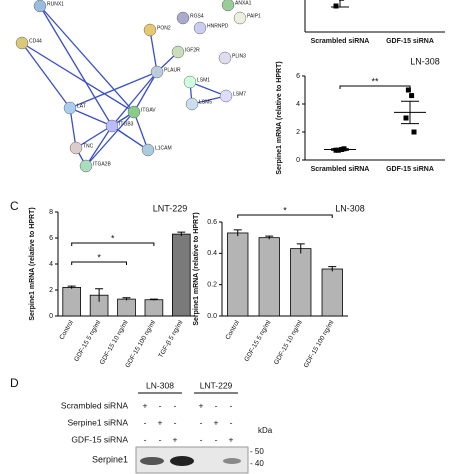 The height and width of the screenshot is (474, 474). What do you see at coordinates (218, 26) in the screenshot?
I see `network-label: HNRNPD` at bounding box center [218, 26].